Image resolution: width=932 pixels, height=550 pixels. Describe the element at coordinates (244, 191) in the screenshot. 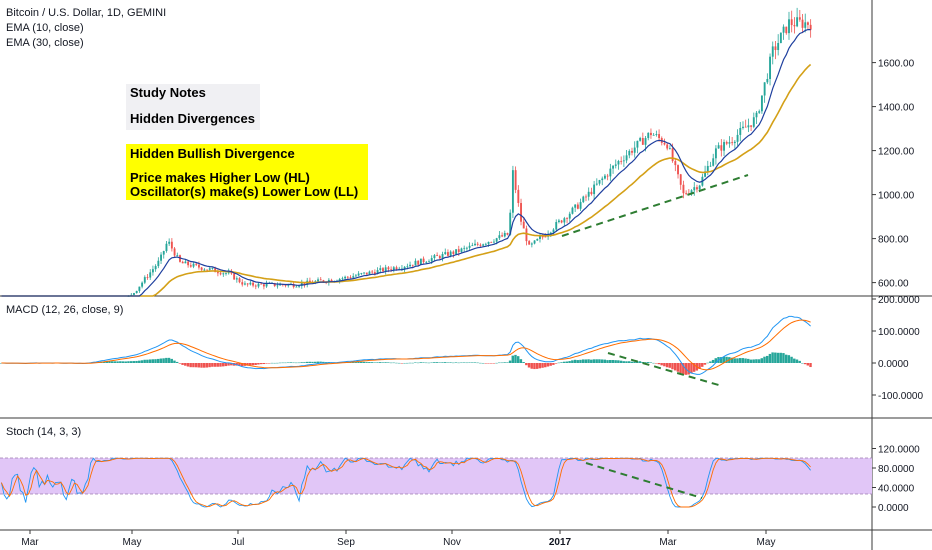

I see `note-line-lower-low: Oscillator(s) make(s) Lower Low (LL)` at that location.